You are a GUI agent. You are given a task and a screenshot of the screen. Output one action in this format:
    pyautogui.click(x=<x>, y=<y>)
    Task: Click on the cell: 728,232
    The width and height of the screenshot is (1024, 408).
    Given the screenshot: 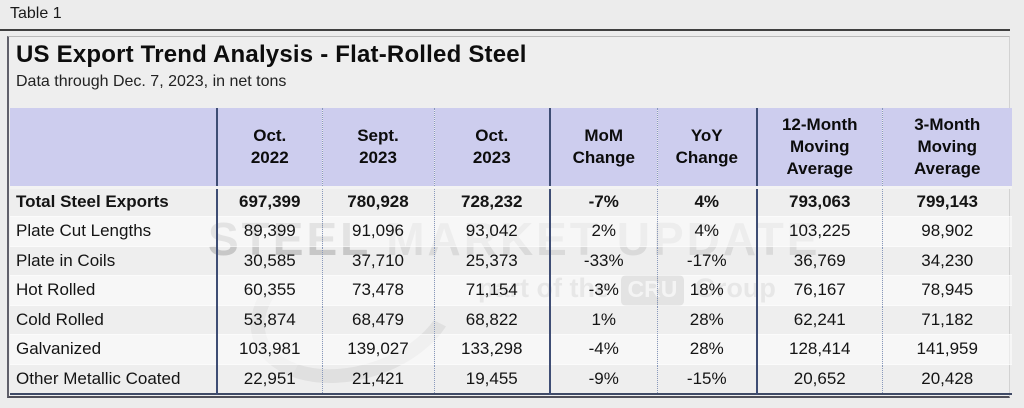 What is the action you would take?
    pyautogui.click(x=492, y=201)
    